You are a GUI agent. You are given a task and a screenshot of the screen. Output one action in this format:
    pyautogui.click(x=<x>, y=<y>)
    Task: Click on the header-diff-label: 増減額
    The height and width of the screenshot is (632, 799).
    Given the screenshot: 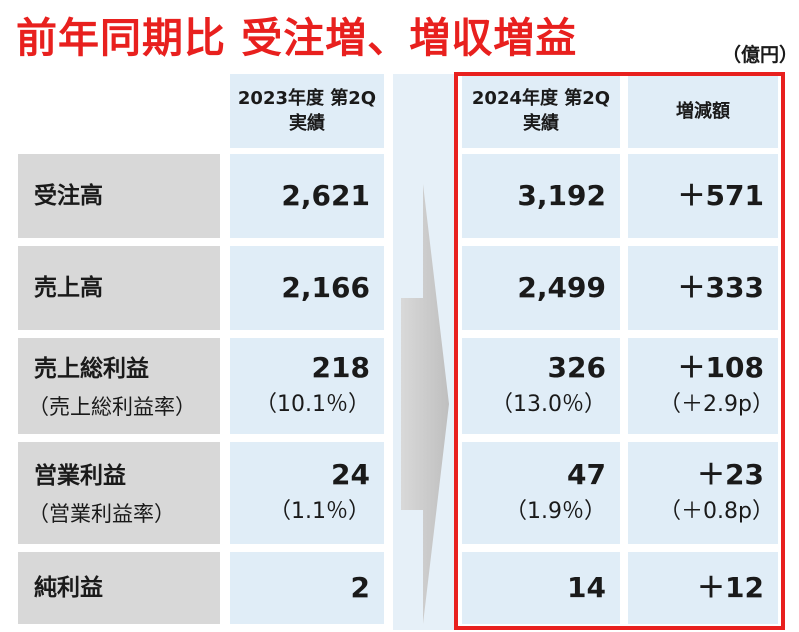 What is the action you would take?
    pyautogui.click(x=703, y=111)
    